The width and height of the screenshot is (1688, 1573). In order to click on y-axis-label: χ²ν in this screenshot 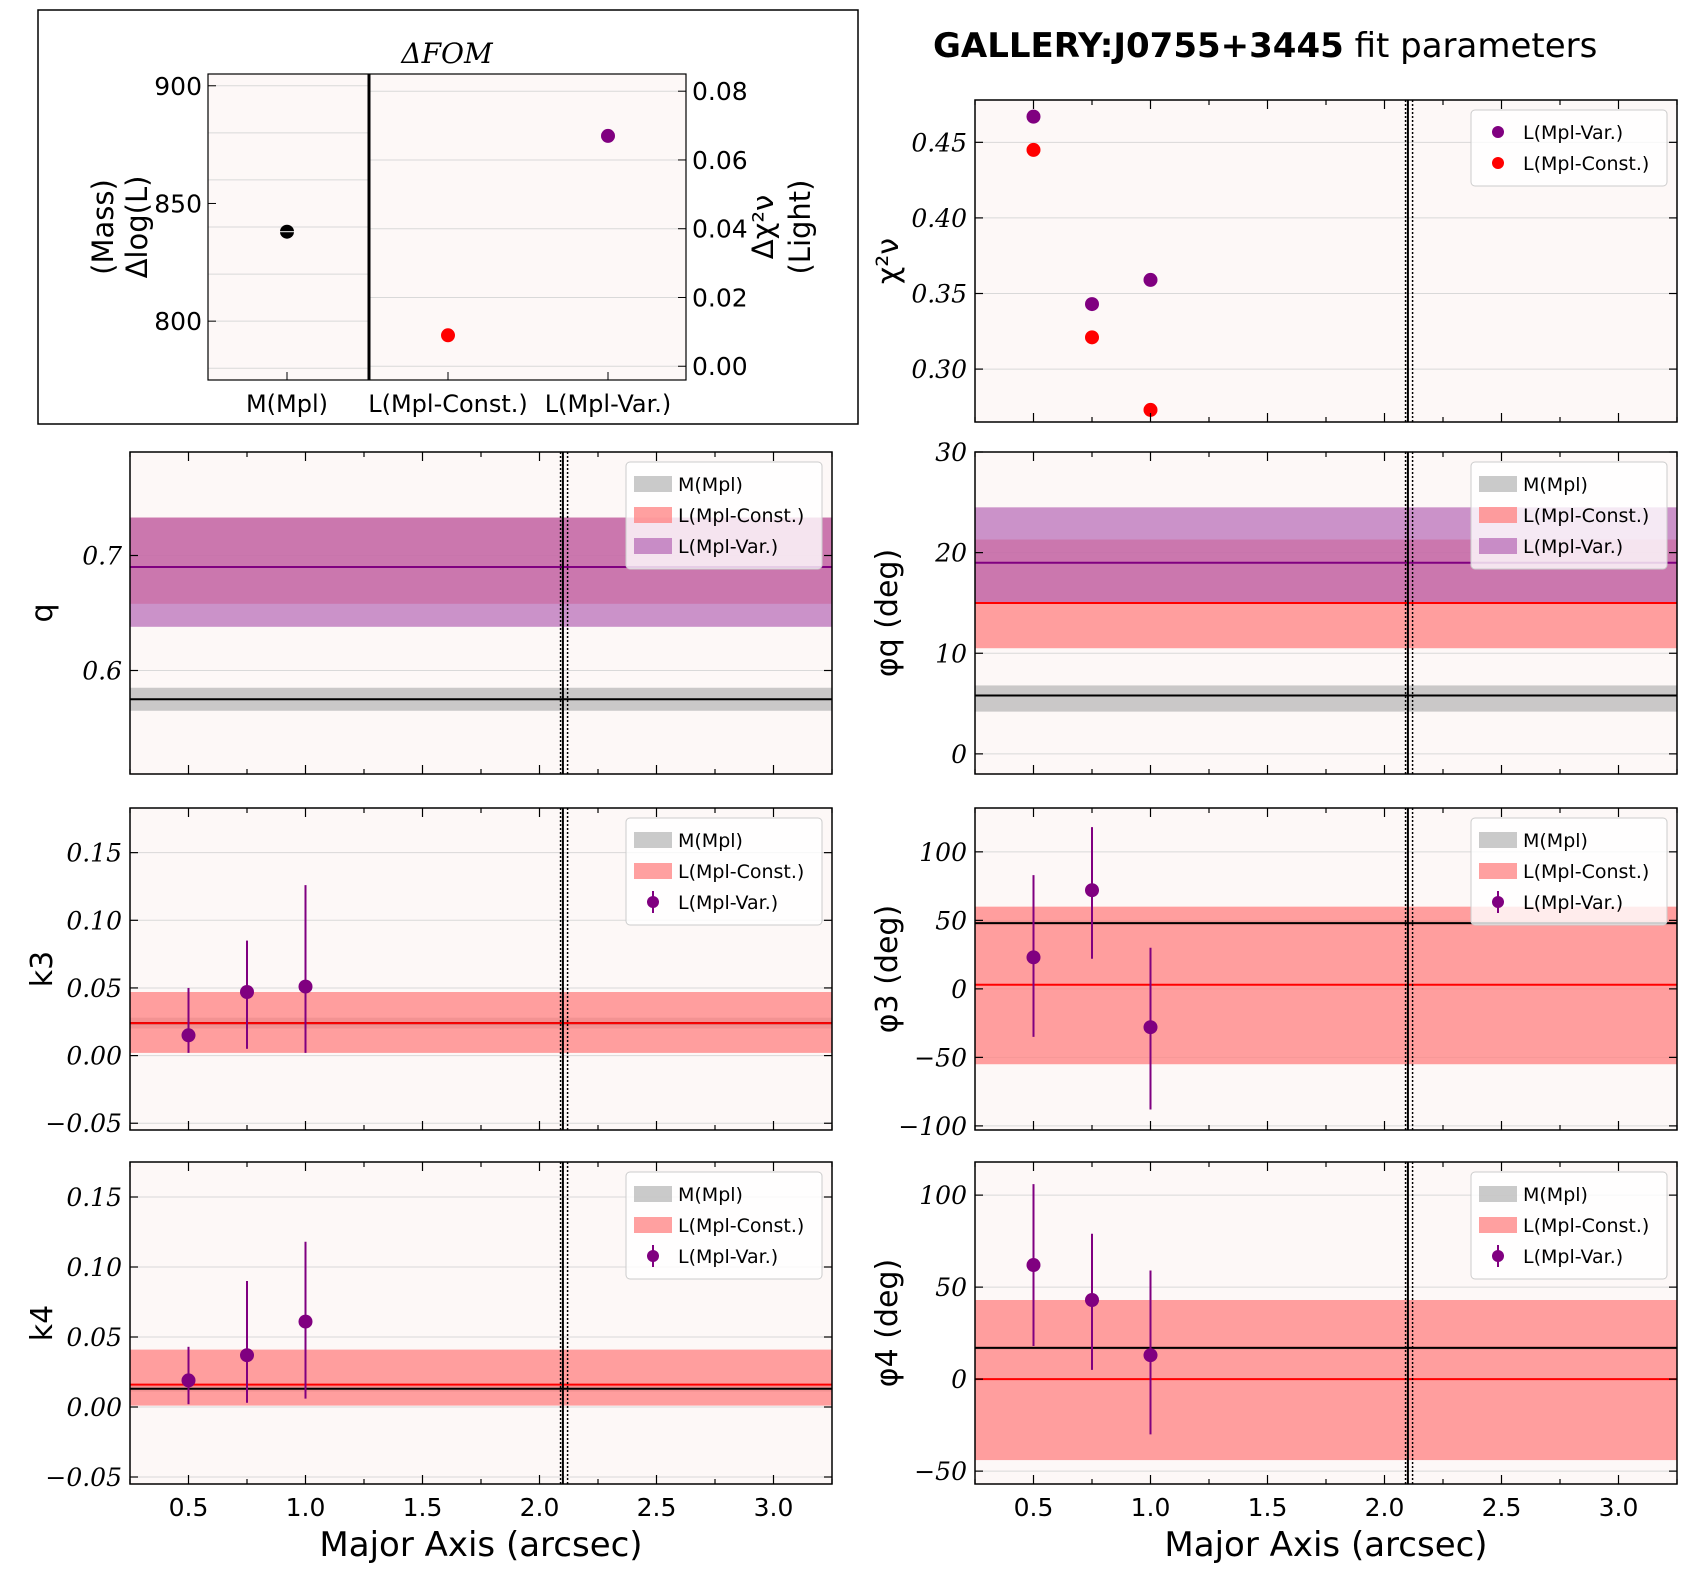, I will do `click(888, 261)`.